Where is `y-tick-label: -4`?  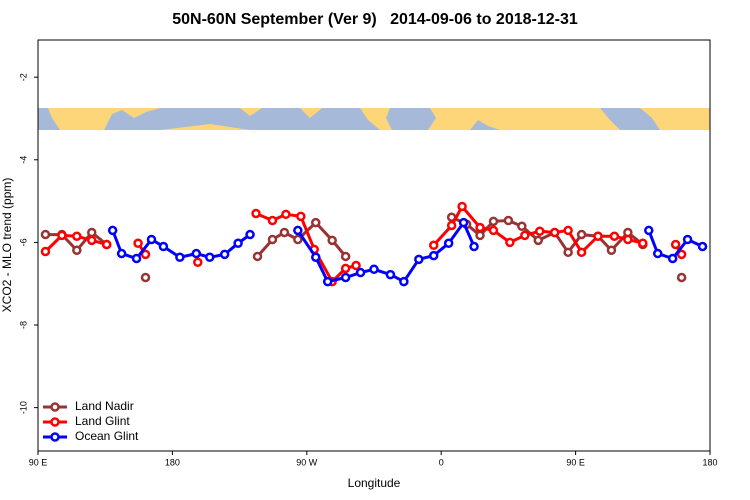 y-tick-label: -4 is located at coordinates (23, 160).